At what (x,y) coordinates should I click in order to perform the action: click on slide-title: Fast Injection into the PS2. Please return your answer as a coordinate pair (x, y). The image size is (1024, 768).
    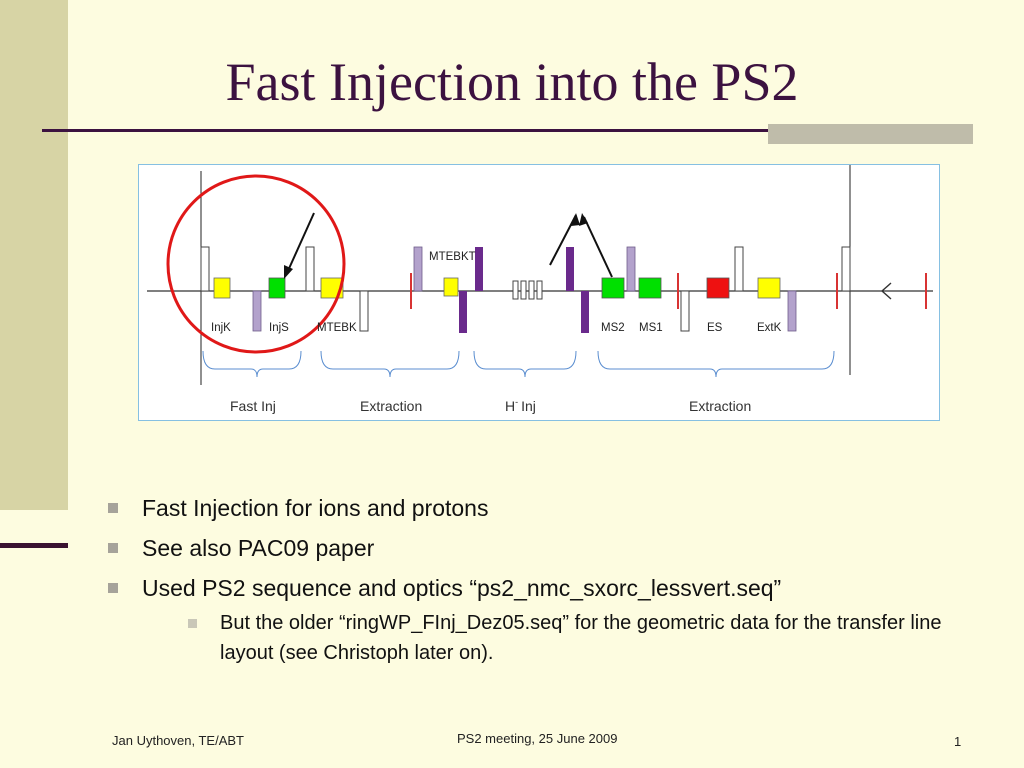
    Looking at the image, I should click on (512, 82).